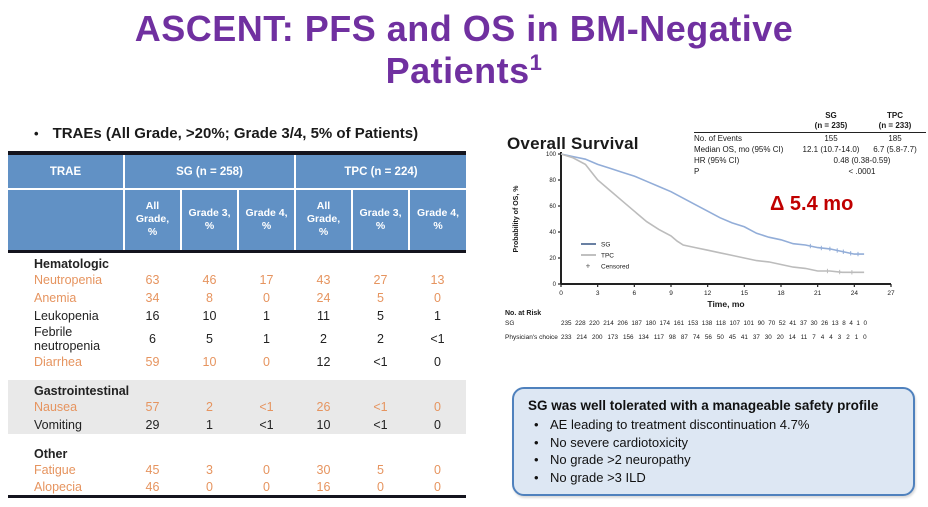  I want to click on stats-value-span: < .0001, so click(862, 171).